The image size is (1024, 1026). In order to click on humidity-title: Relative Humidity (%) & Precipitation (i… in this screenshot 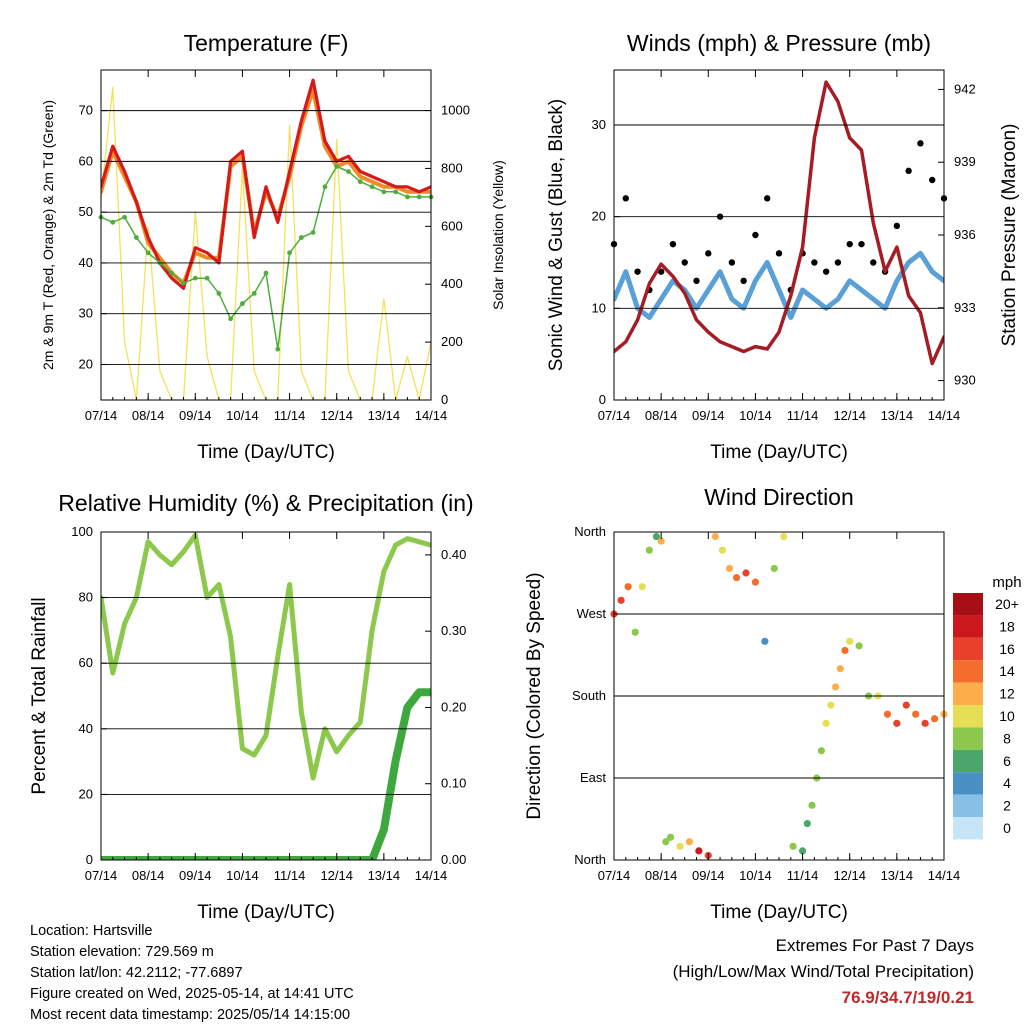, I will do `click(265, 503)`.